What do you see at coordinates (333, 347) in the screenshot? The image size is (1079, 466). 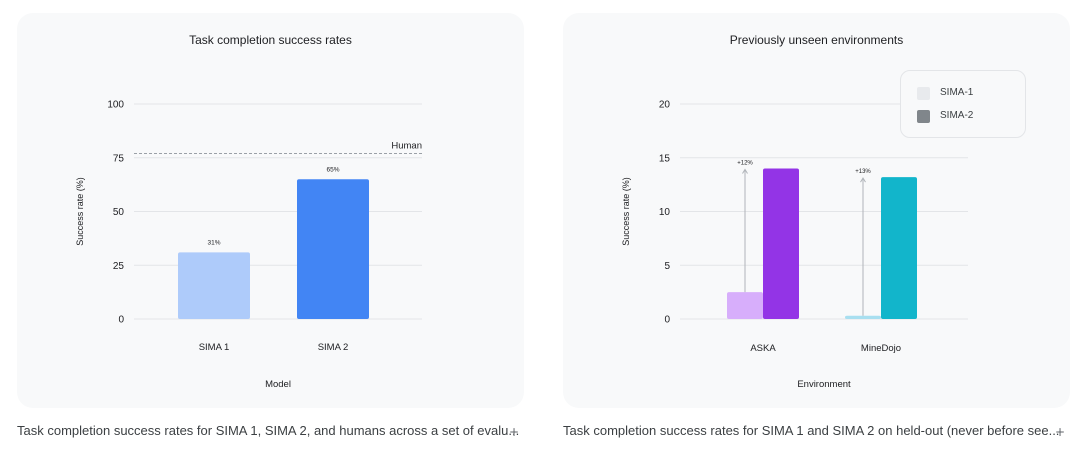 I see `x-tick-label: SIMA 2` at bounding box center [333, 347].